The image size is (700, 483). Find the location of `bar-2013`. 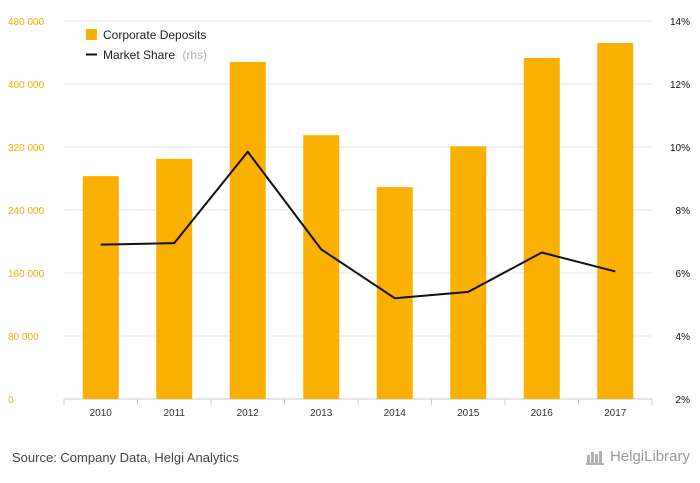

bar-2013 is located at coordinates (321, 267).